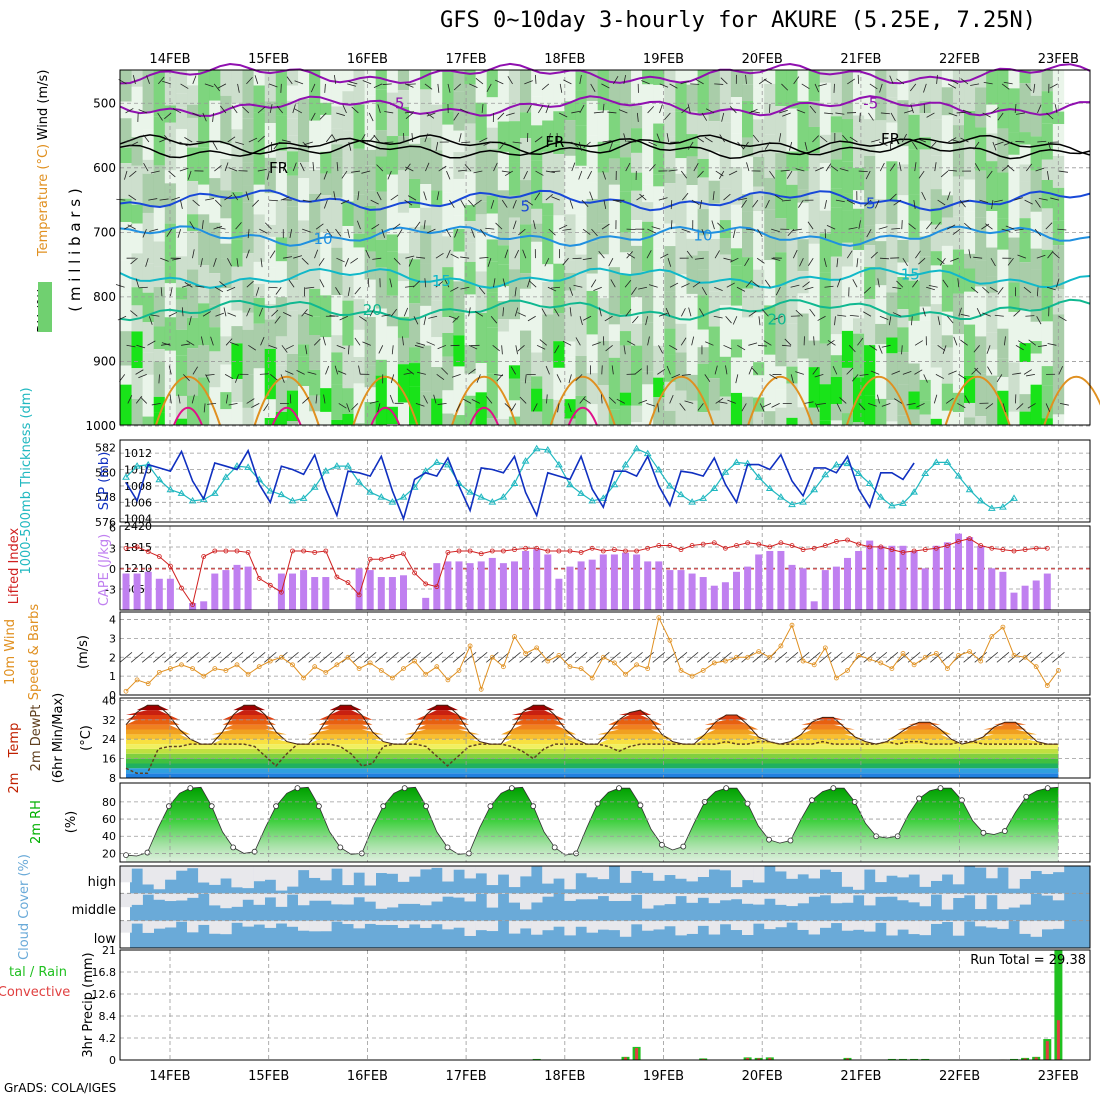  What do you see at coordinates (592, 722) in the screenshot?
I see `temperature-band` at bounding box center [592, 722].